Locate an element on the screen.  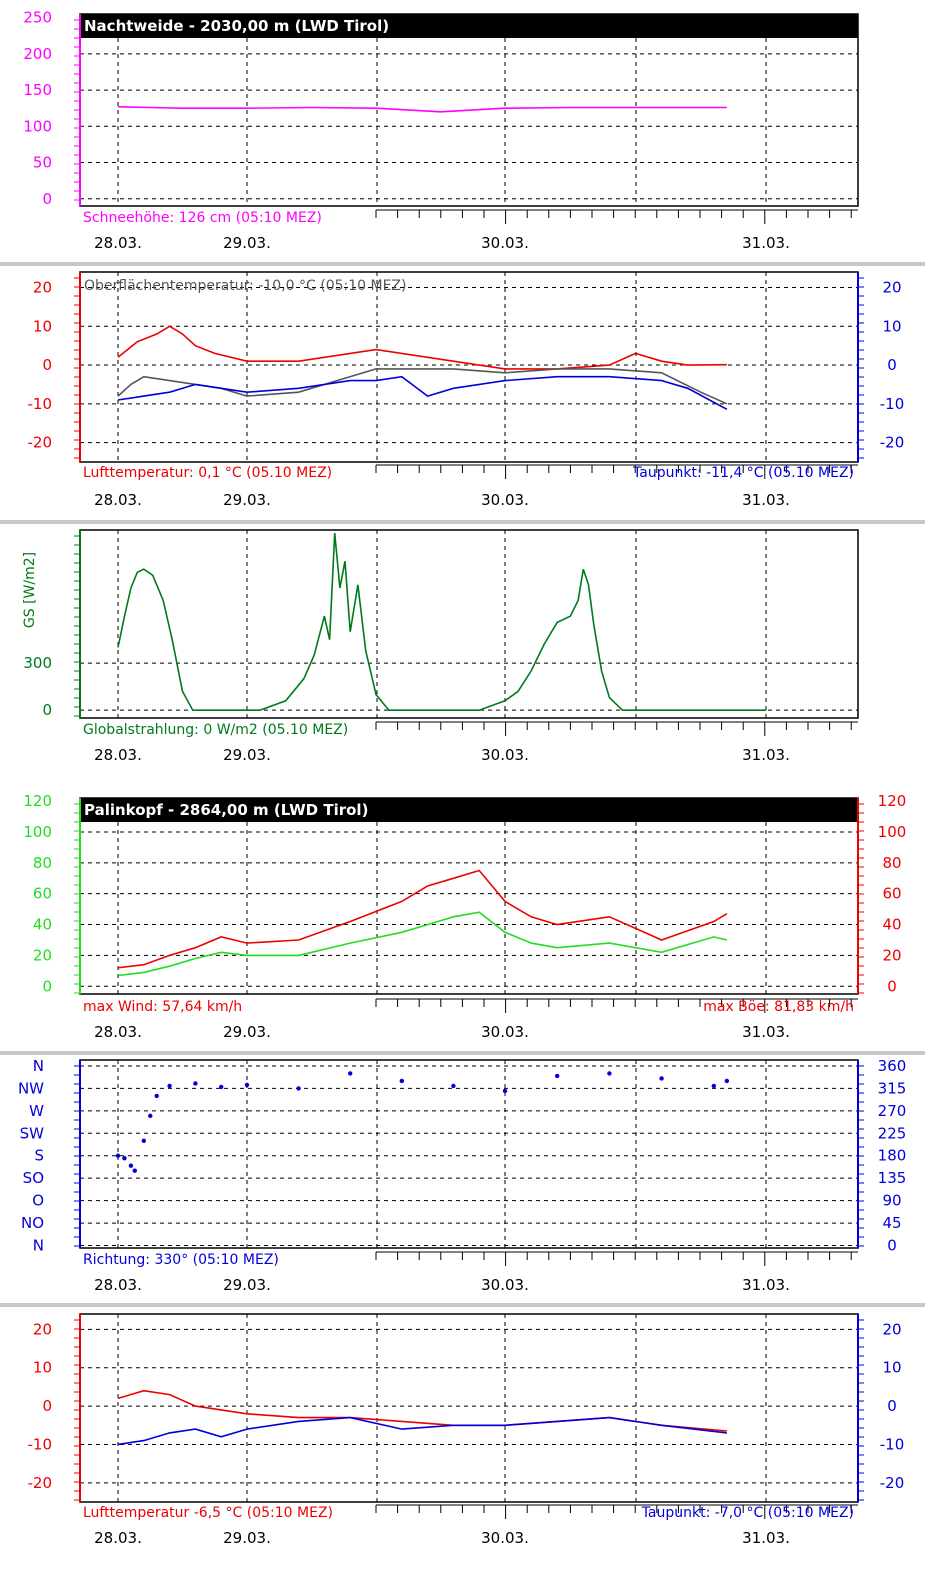
right-y-tick-label: 360 is located at coordinates (892, 1066).